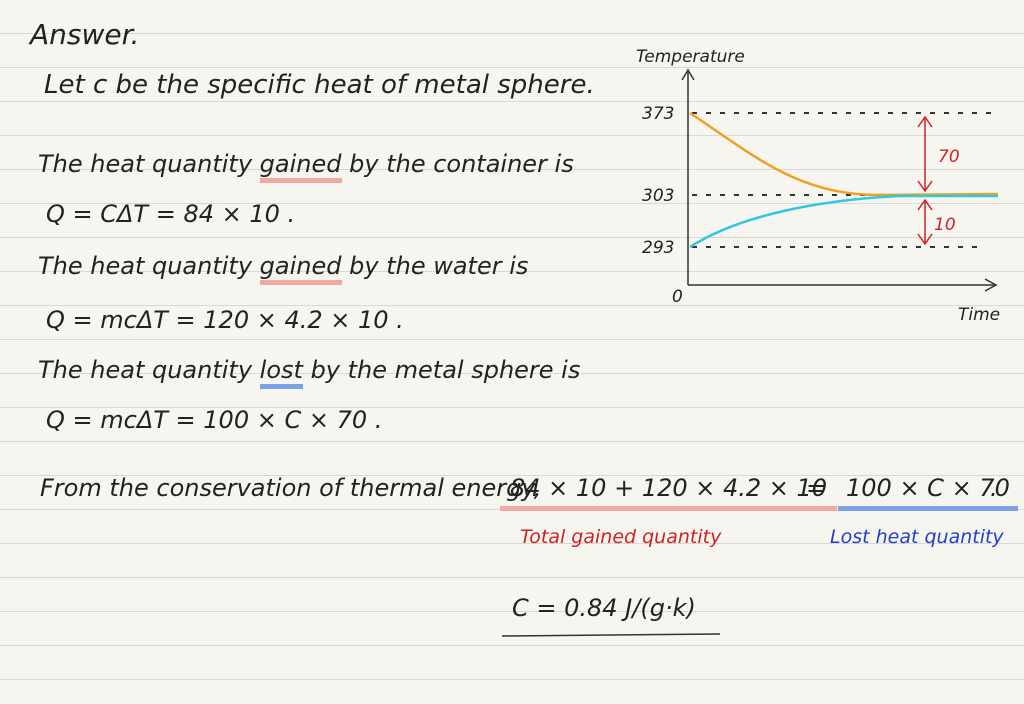 Image resolution: width=1024 pixels, height=704 pixels. What do you see at coordinates (658, 114) in the screenshot?
I see `tick-label: 373` at bounding box center [658, 114].